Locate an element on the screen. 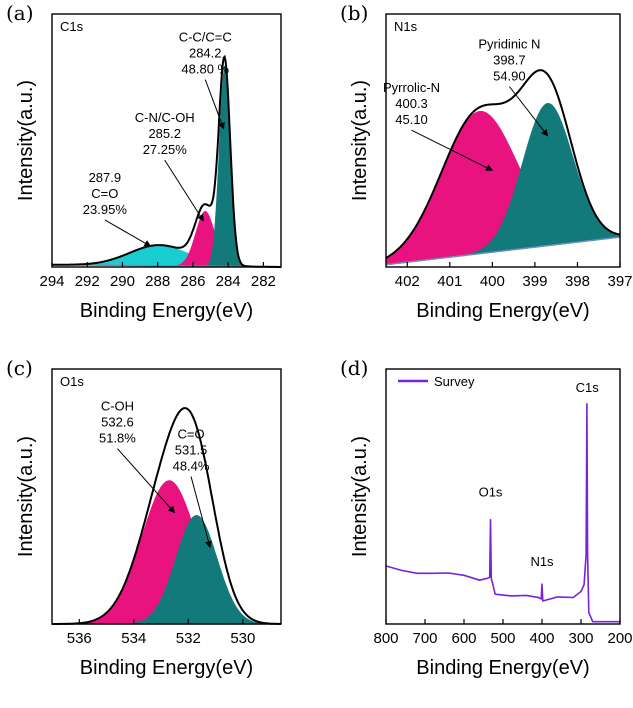 The width and height of the screenshot is (633, 708). annotation-text: 51.8% is located at coordinates (117, 438).